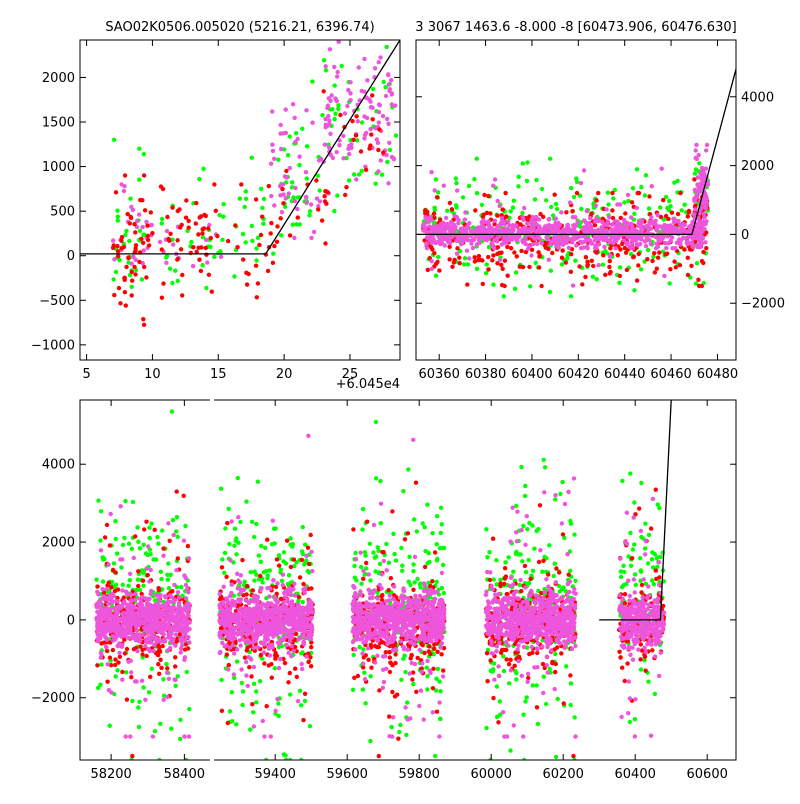 This screenshot has width=800, height=804. What do you see at coordinates (57, 301) in the screenshot?
I see `panel-top-left-ytick-label: −500` at bounding box center [57, 301].